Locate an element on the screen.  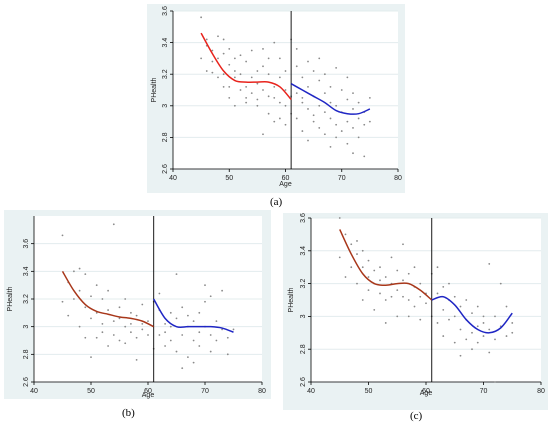
y-tick-label: 3 is located at coordinates (165, 106).